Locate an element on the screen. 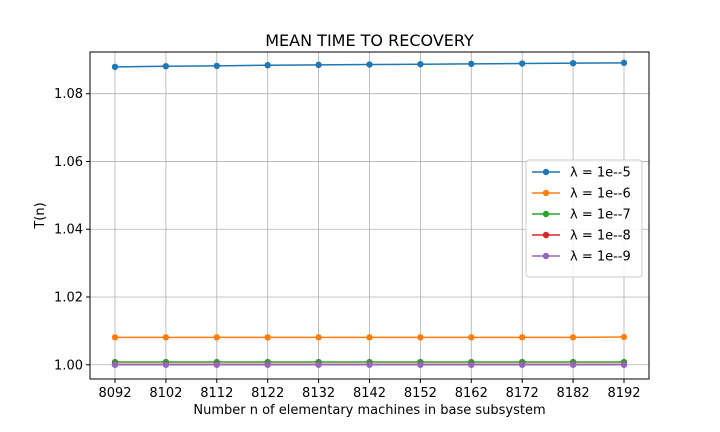  x-tick-label: 8142 is located at coordinates (369, 393).